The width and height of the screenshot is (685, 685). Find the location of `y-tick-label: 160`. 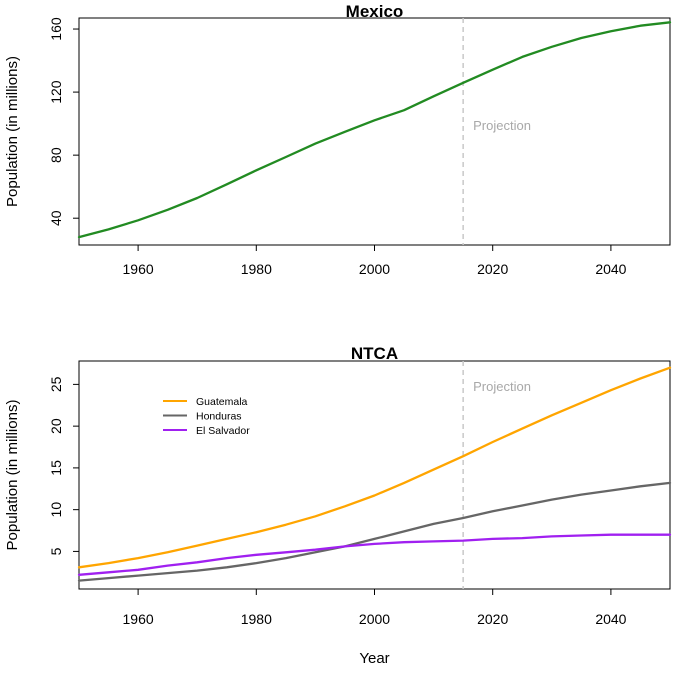

y-tick-label: 160 is located at coordinates (56, 29).